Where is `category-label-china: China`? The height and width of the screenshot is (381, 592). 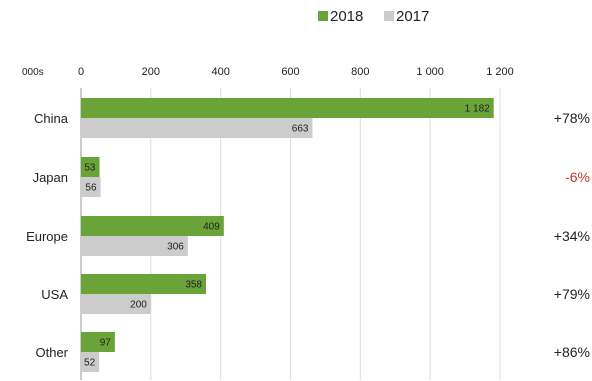
category-label-china: China is located at coordinates (51, 118).